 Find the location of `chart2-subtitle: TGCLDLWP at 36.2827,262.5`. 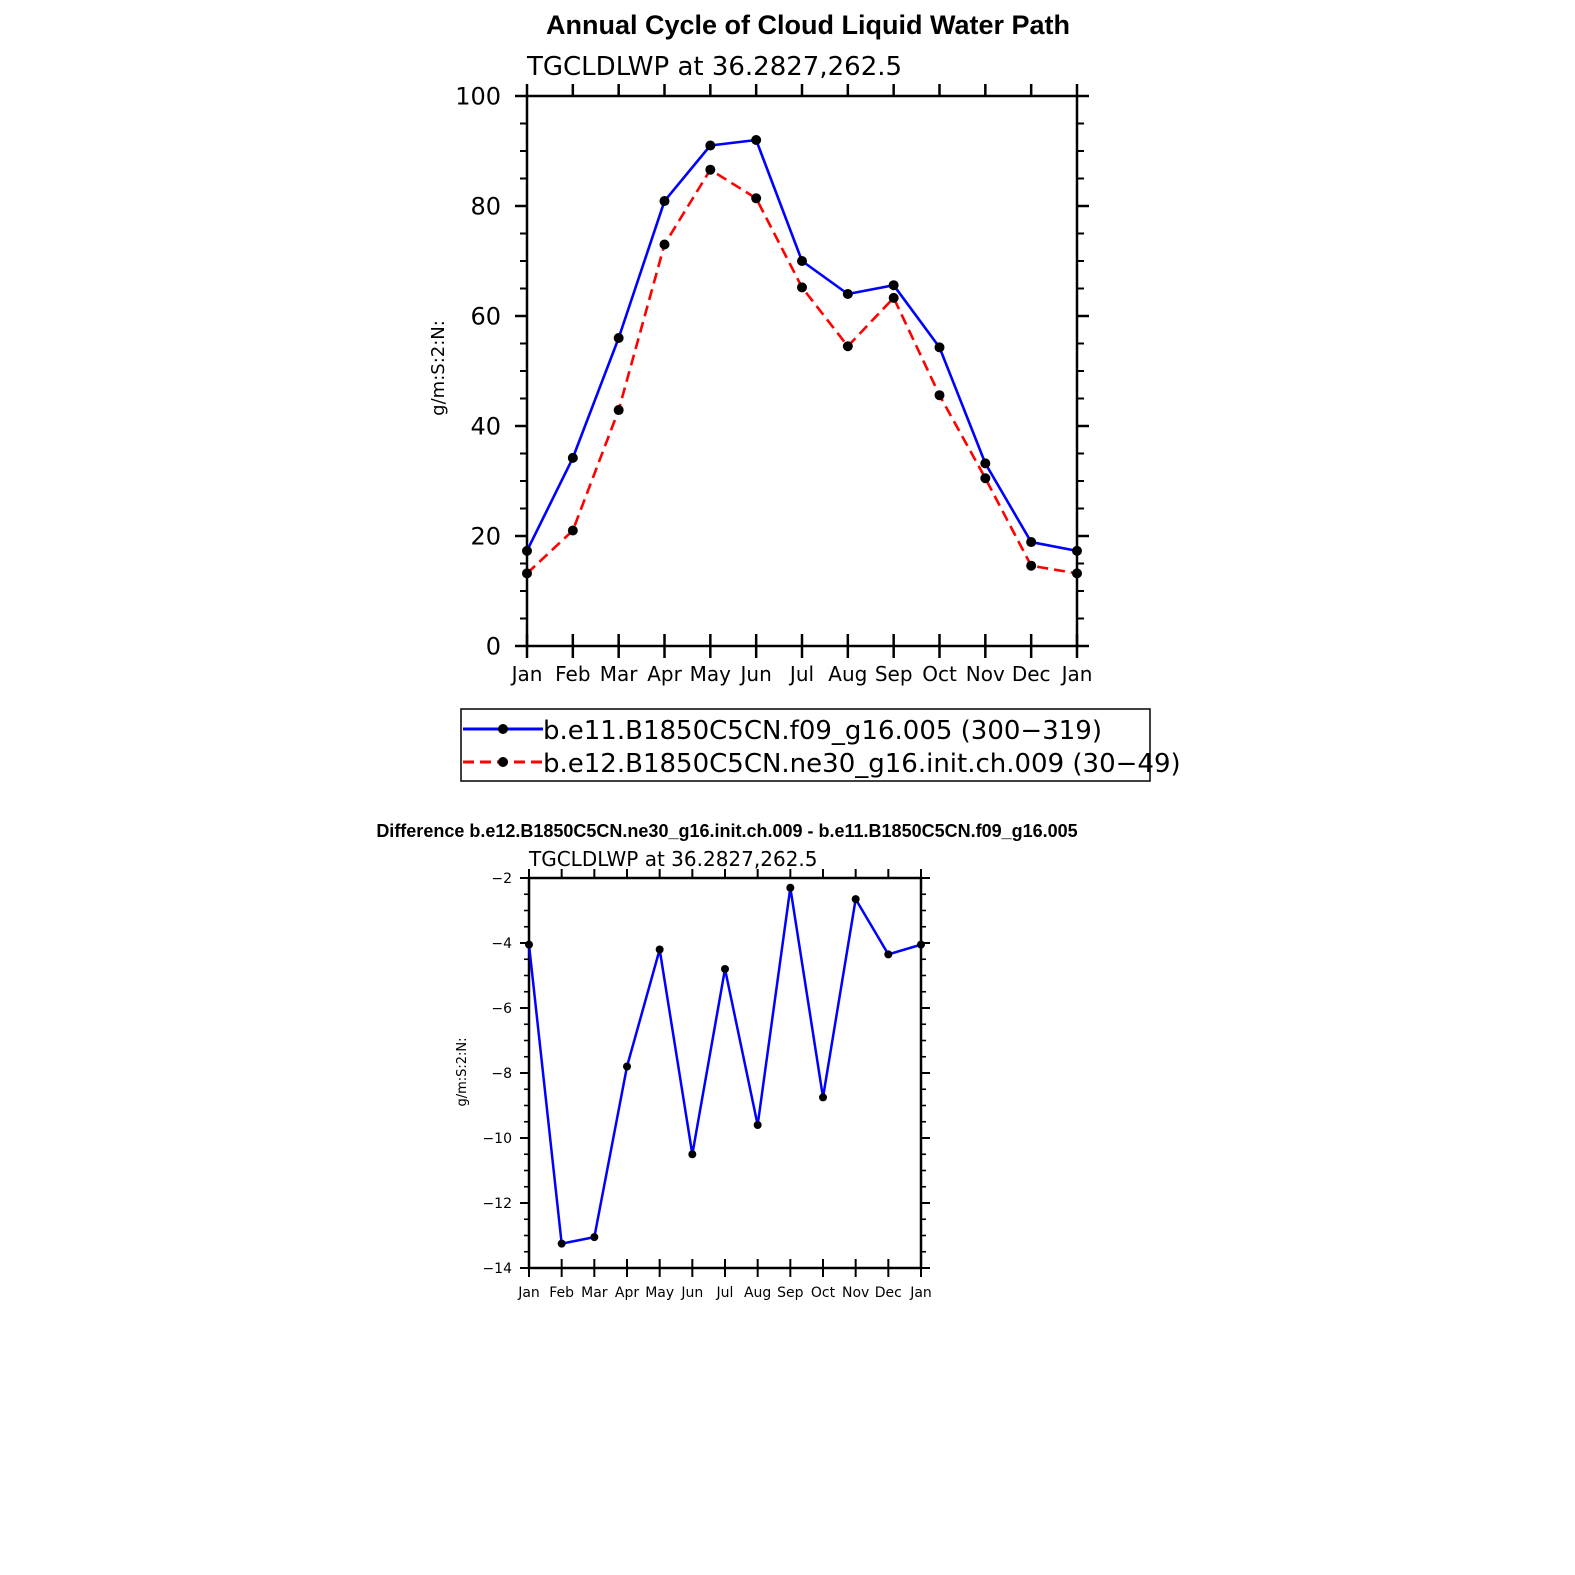

chart2-subtitle: TGCLDLWP at 36.2827,262.5 is located at coordinates (673, 859).